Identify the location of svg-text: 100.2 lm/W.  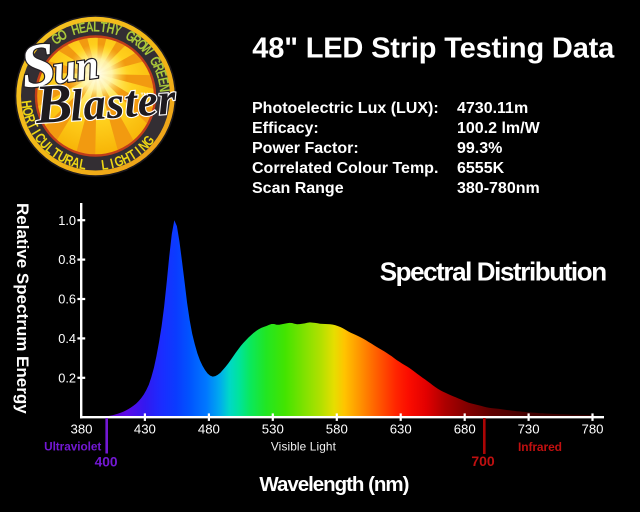
(499, 128).